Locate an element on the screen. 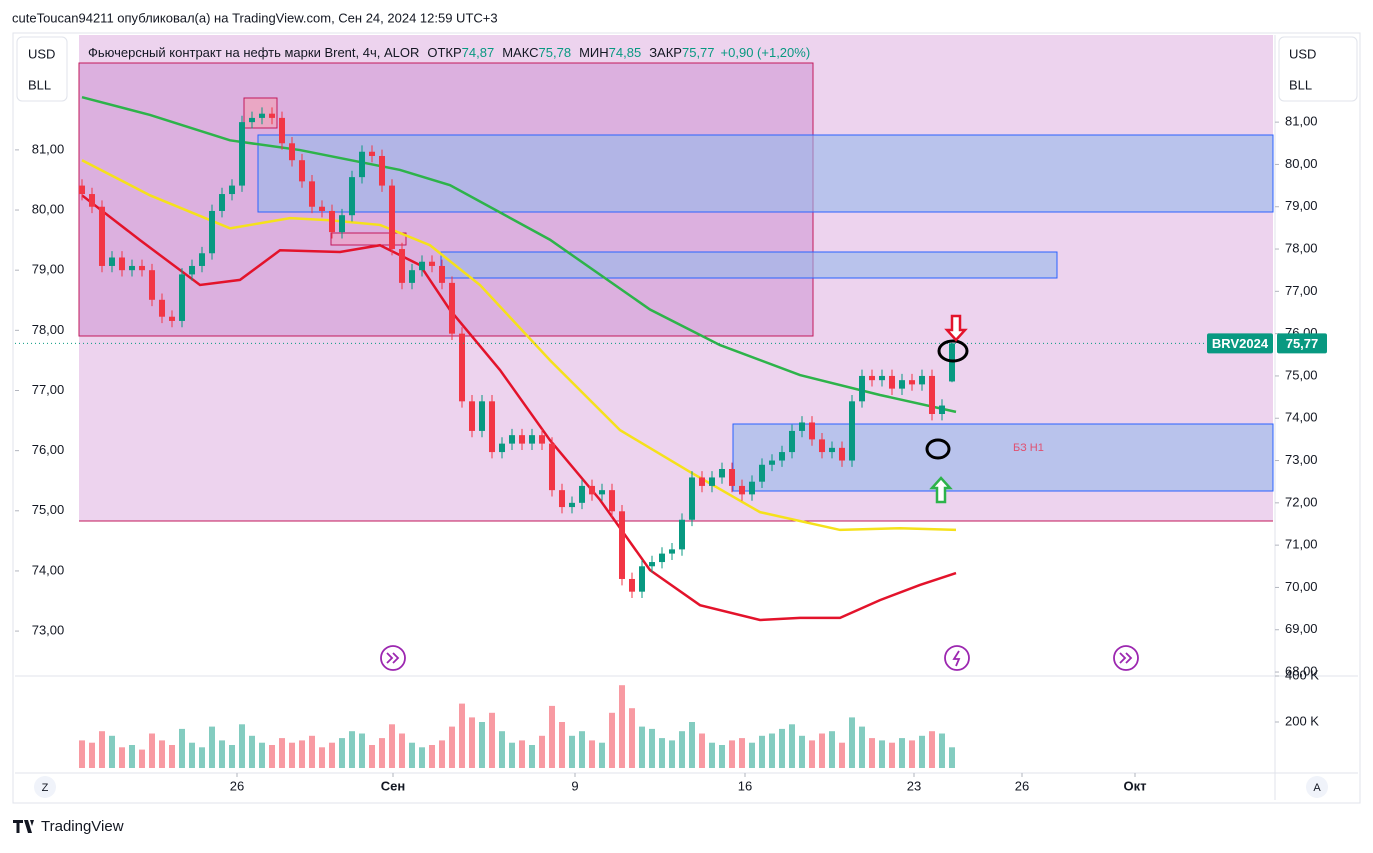 This screenshot has height=853, width=1373. y2-tick-label: 75,00 is located at coordinates (48, 509).